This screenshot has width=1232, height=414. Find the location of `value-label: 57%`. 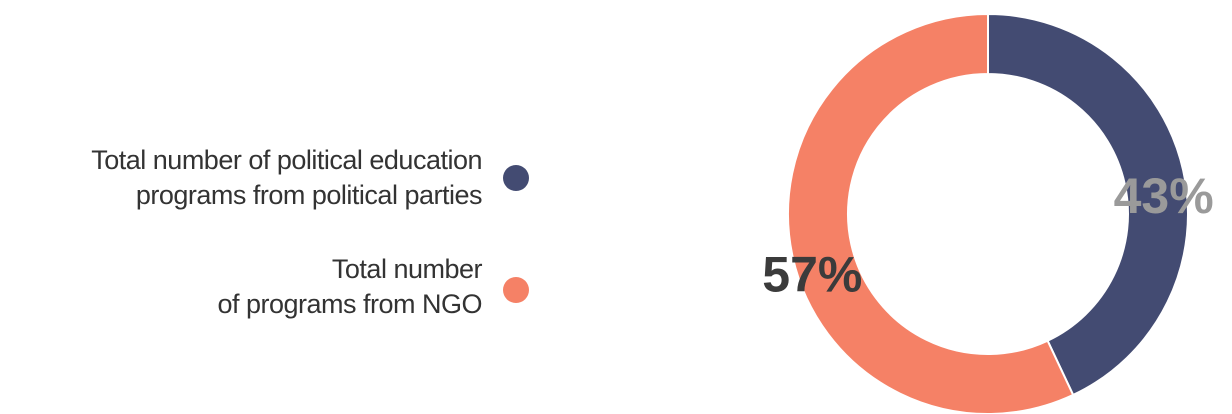

value-label: 57% is located at coordinates (812, 274).